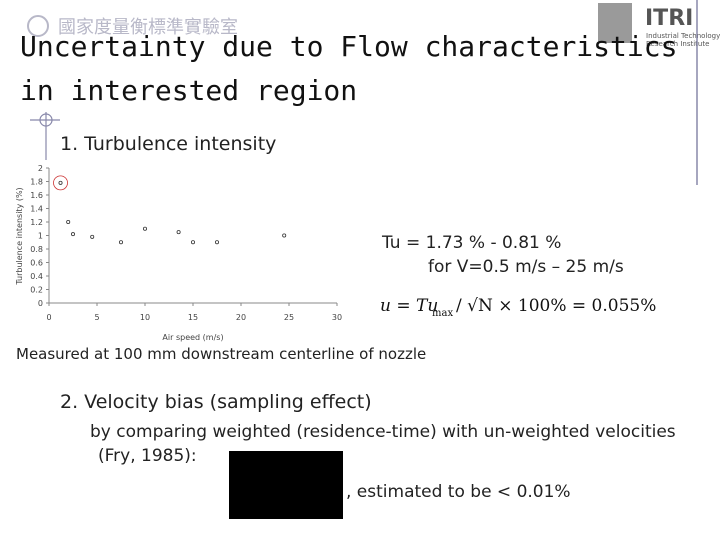  I want to click on y-tick-label: 1.8, so click(36, 182).